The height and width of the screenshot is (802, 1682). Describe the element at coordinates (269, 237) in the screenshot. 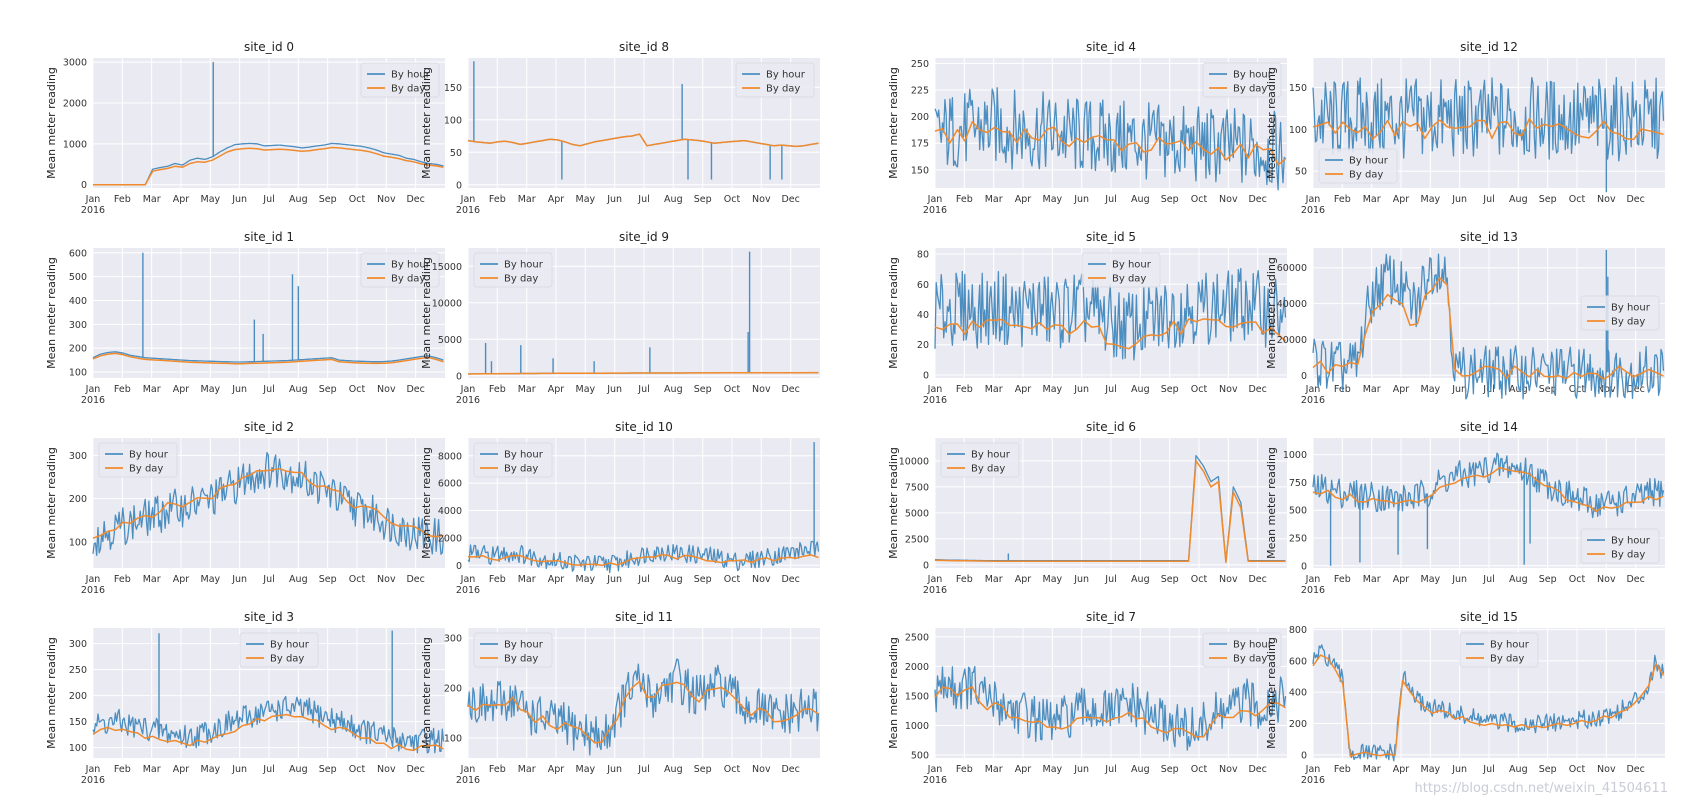

I see `plot-title: site_id 1` at that location.